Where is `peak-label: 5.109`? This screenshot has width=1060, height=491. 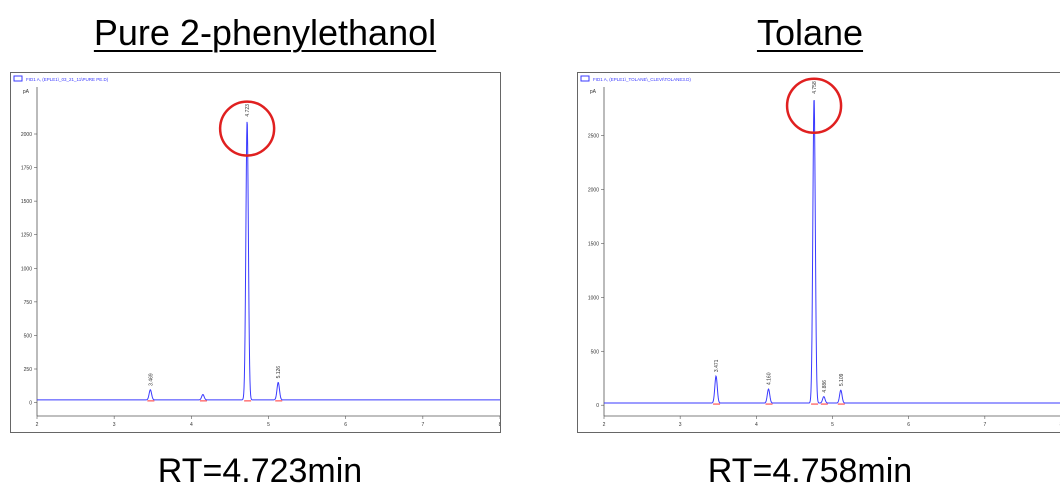 peak-label: 5.109 is located at coordinates (842, 379).